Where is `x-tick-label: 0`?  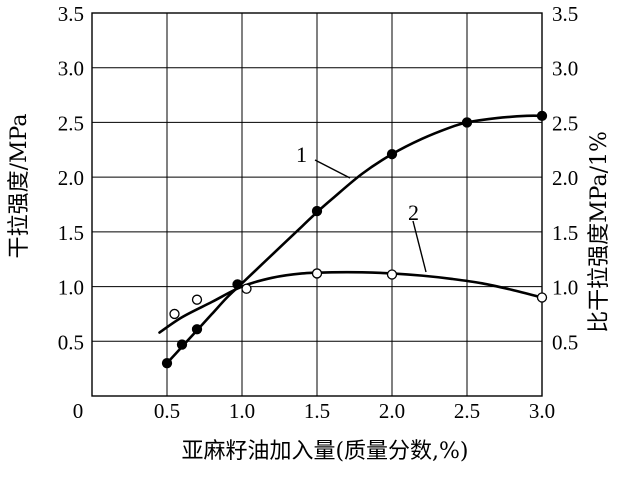 x-tick-label: 0 is located at coordinates (78, 411).